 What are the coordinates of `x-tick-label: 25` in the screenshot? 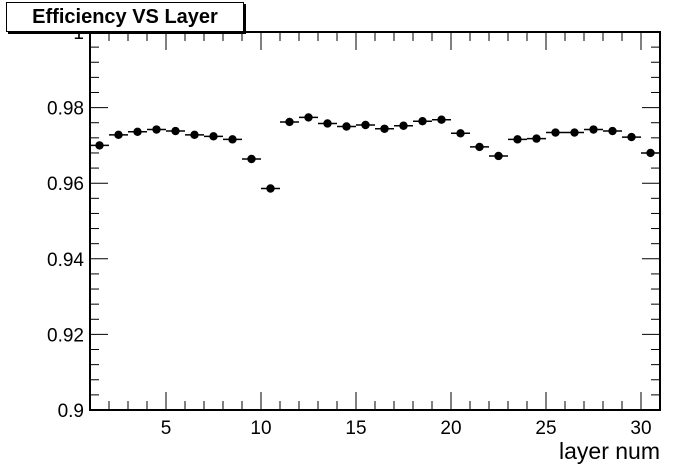 It's located at (545, 428).